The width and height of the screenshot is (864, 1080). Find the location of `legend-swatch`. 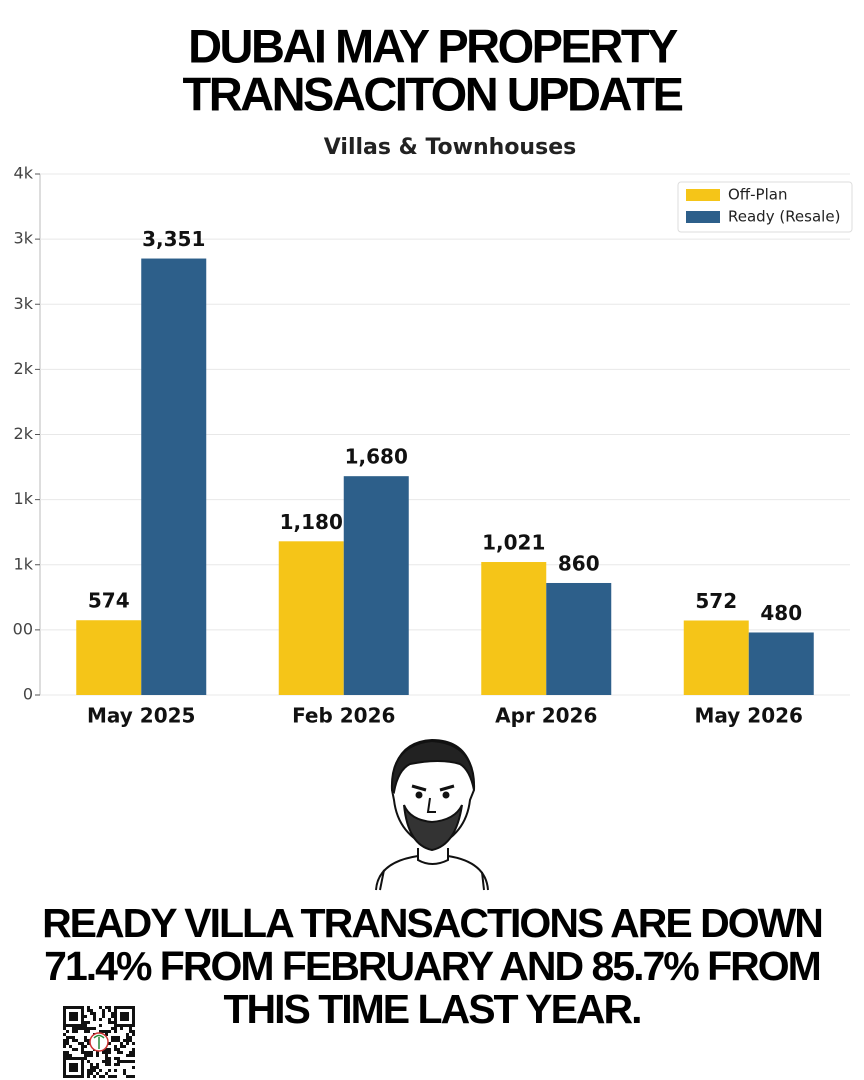

legend-swatch is located at coordinates (703, 195).